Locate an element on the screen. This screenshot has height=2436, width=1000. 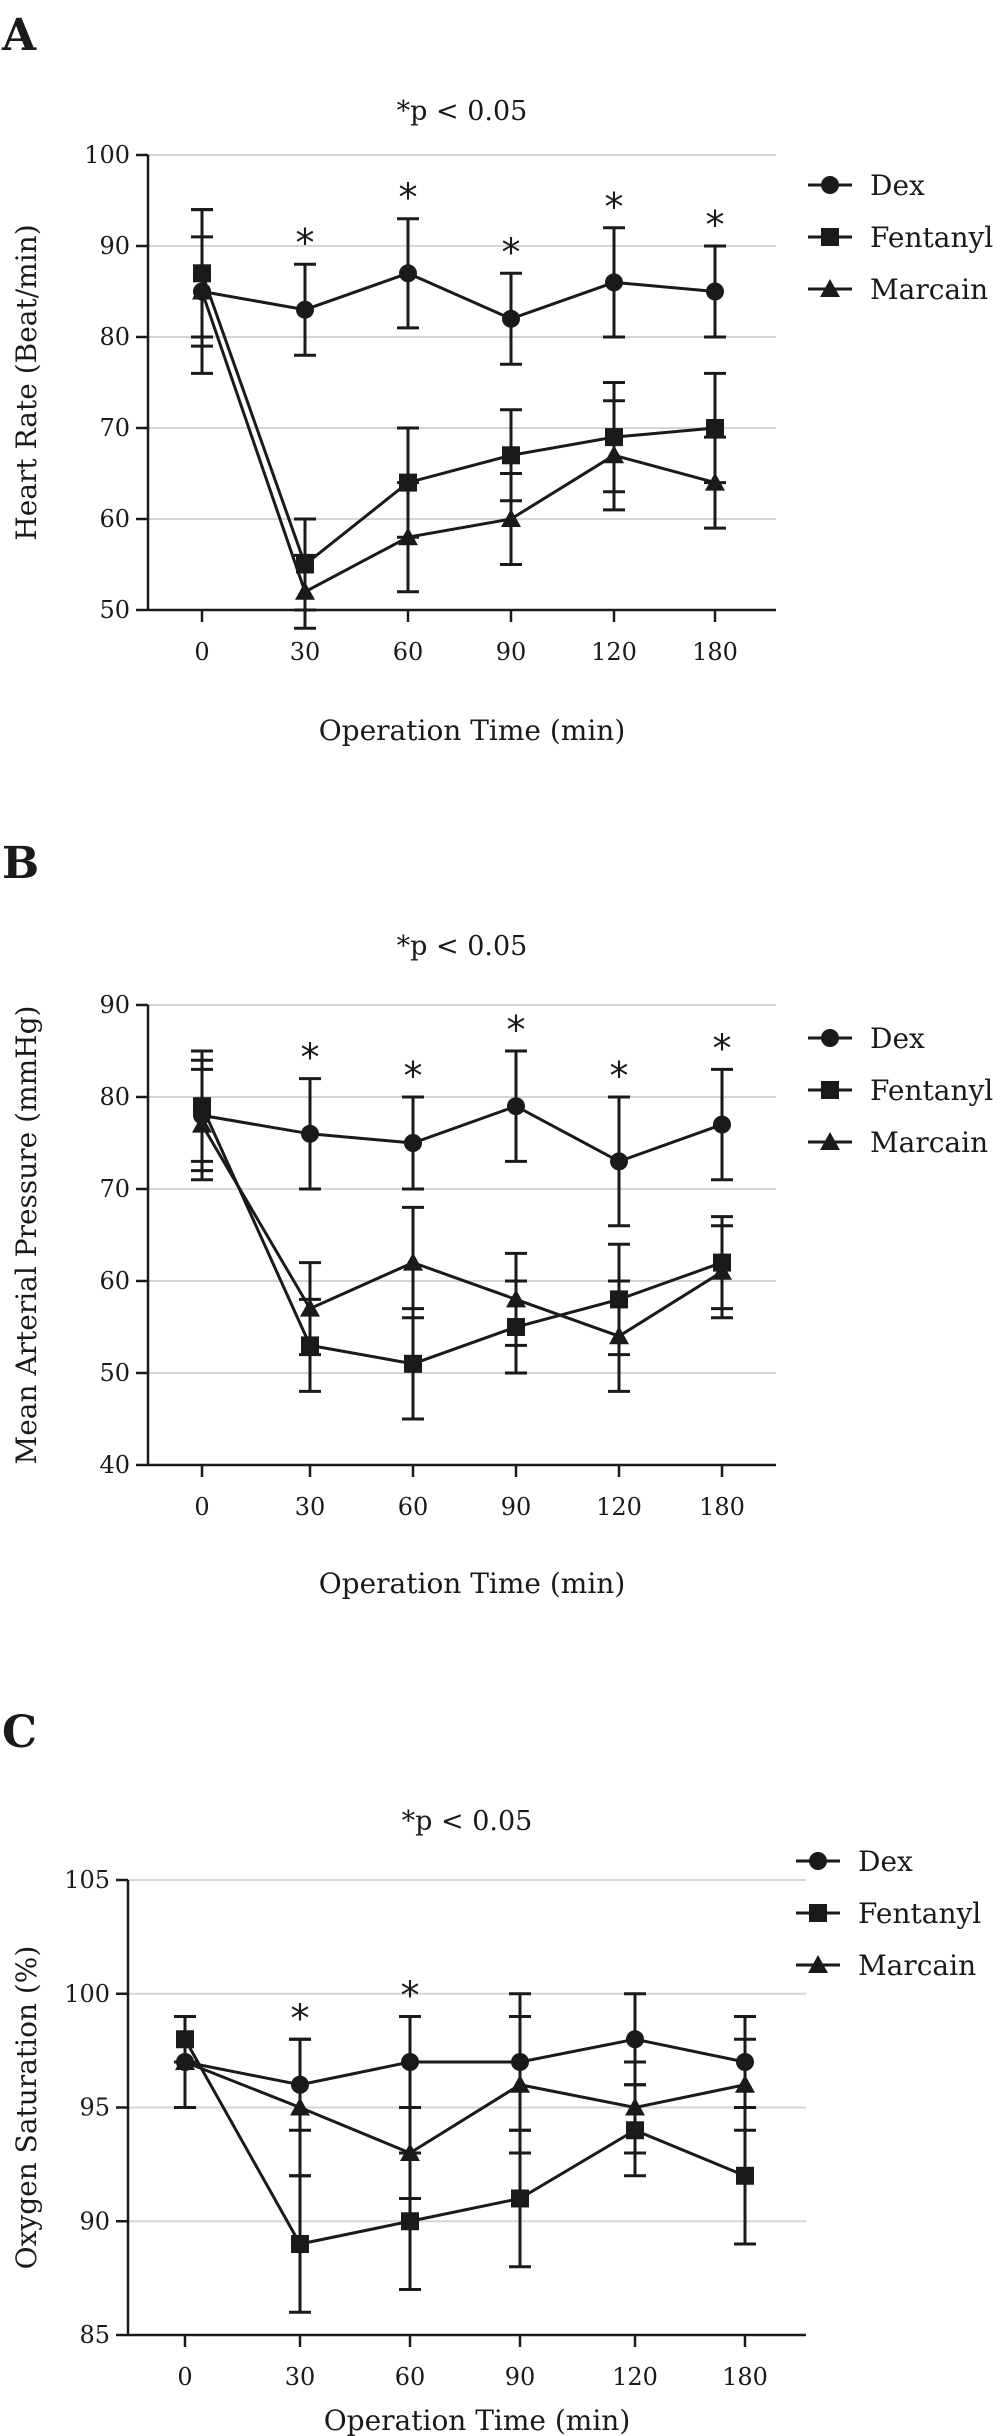
y-tick-label: 105 is located at coordinates (87, 1880).